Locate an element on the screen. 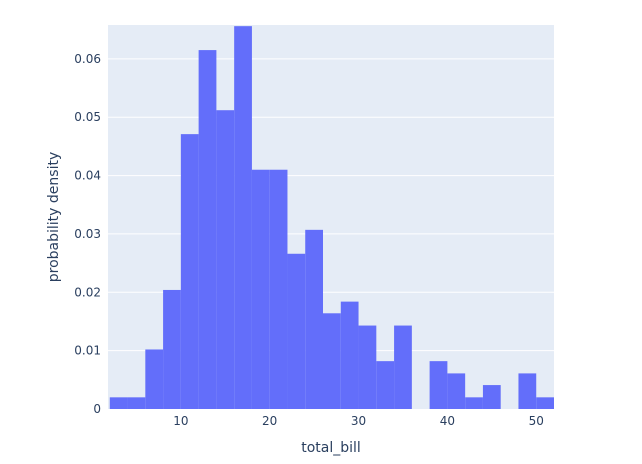 Image resolution: width=642 pixels, height=464 pixels. x-tick-label: 30 is located at coordinates (358, 421).